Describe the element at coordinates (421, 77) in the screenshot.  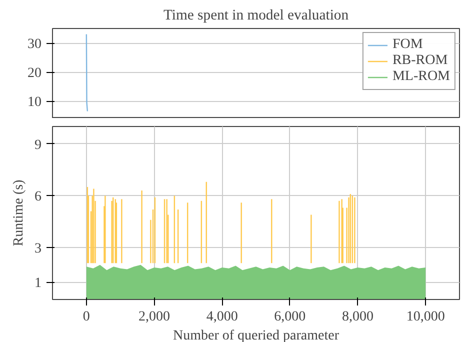
I see `legend-label: ML-ROM` at that location.